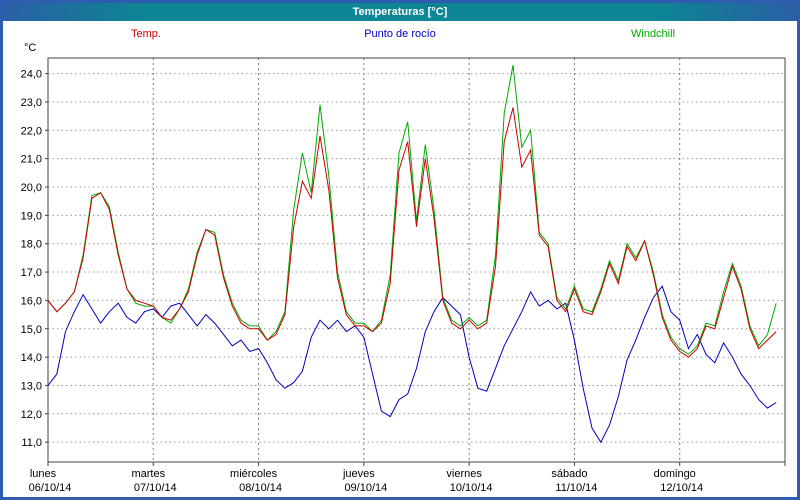 The image size is (800, 500). I want to click on y-tick-label: 14,0, so click(31, 358).